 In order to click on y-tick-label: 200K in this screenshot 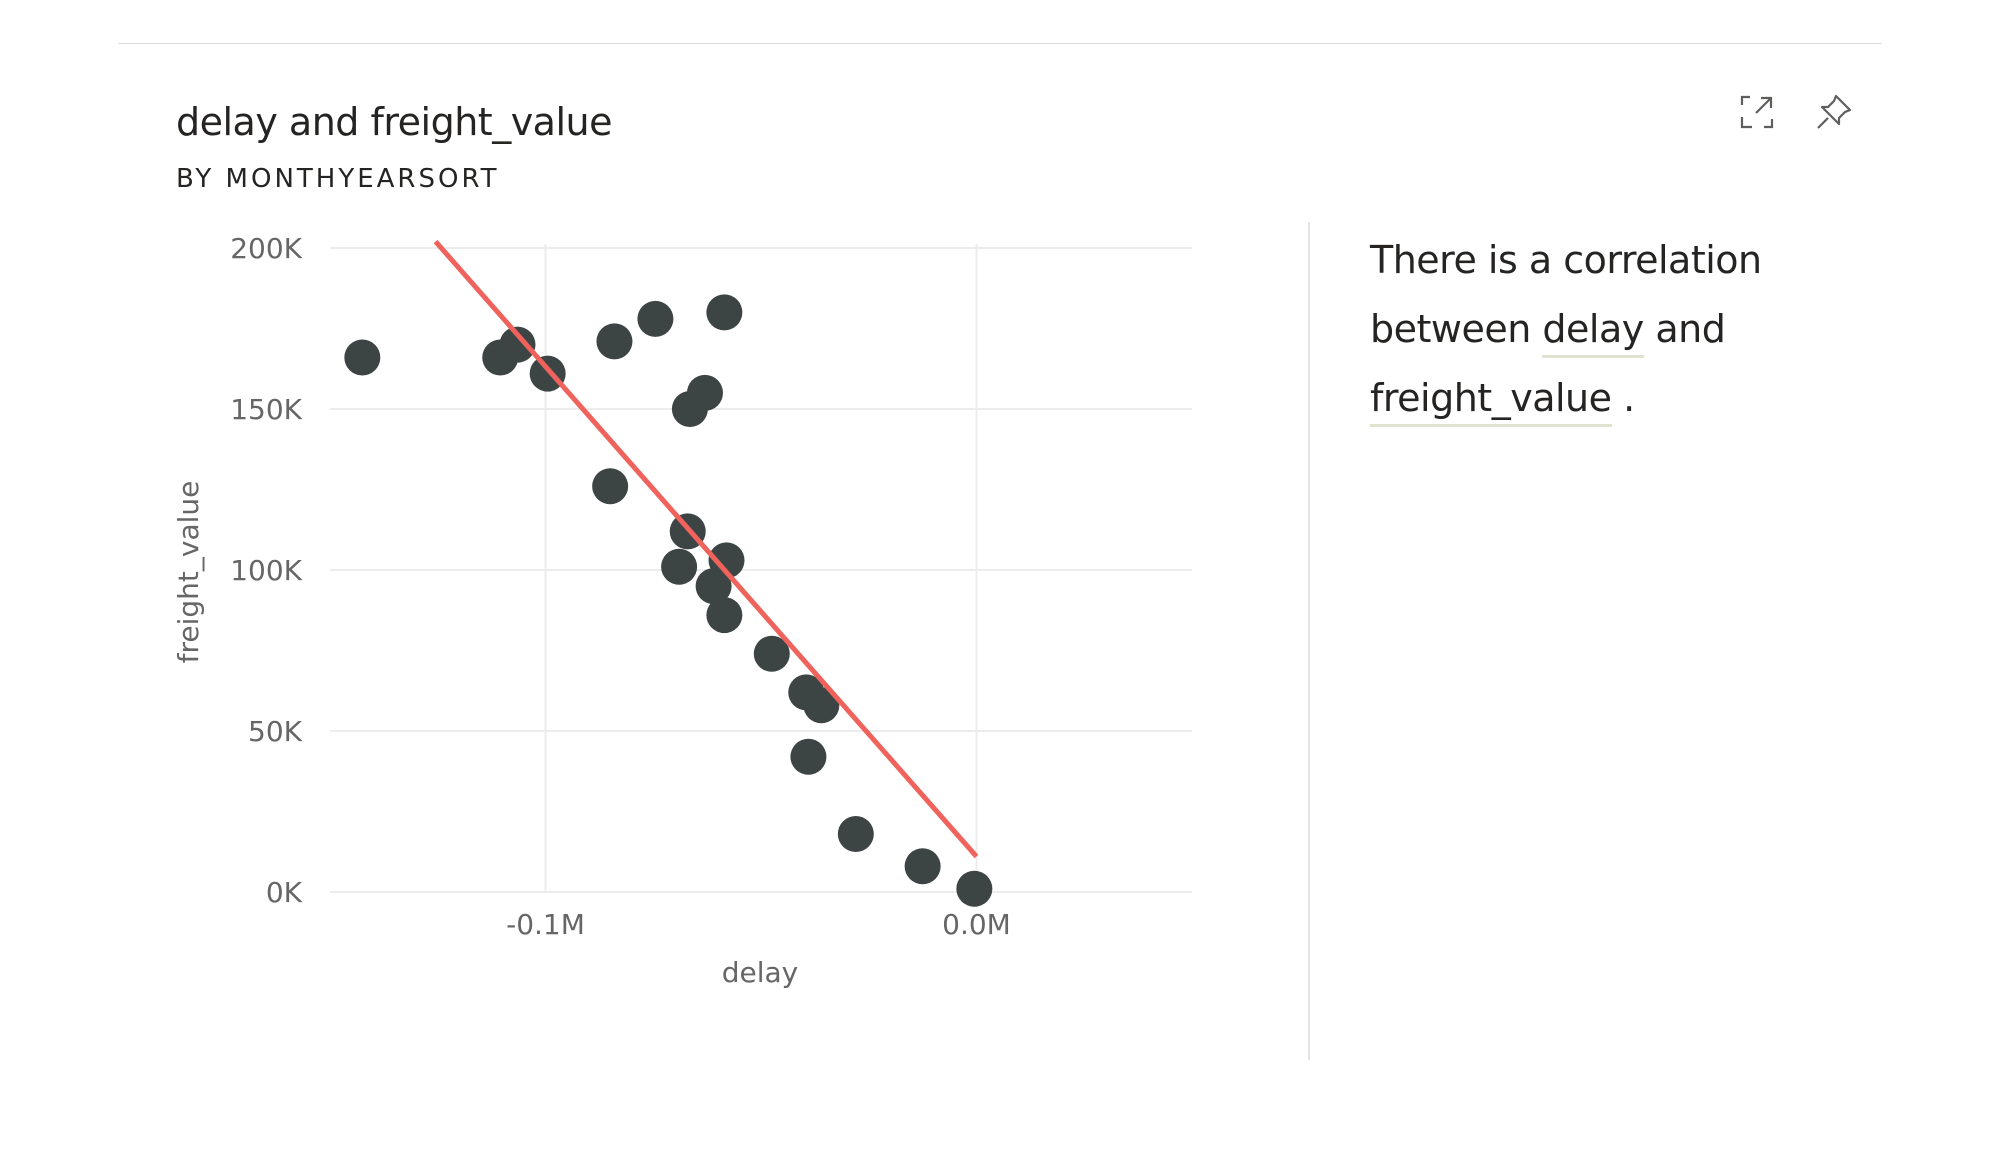, I will do `click(266, 248)`.